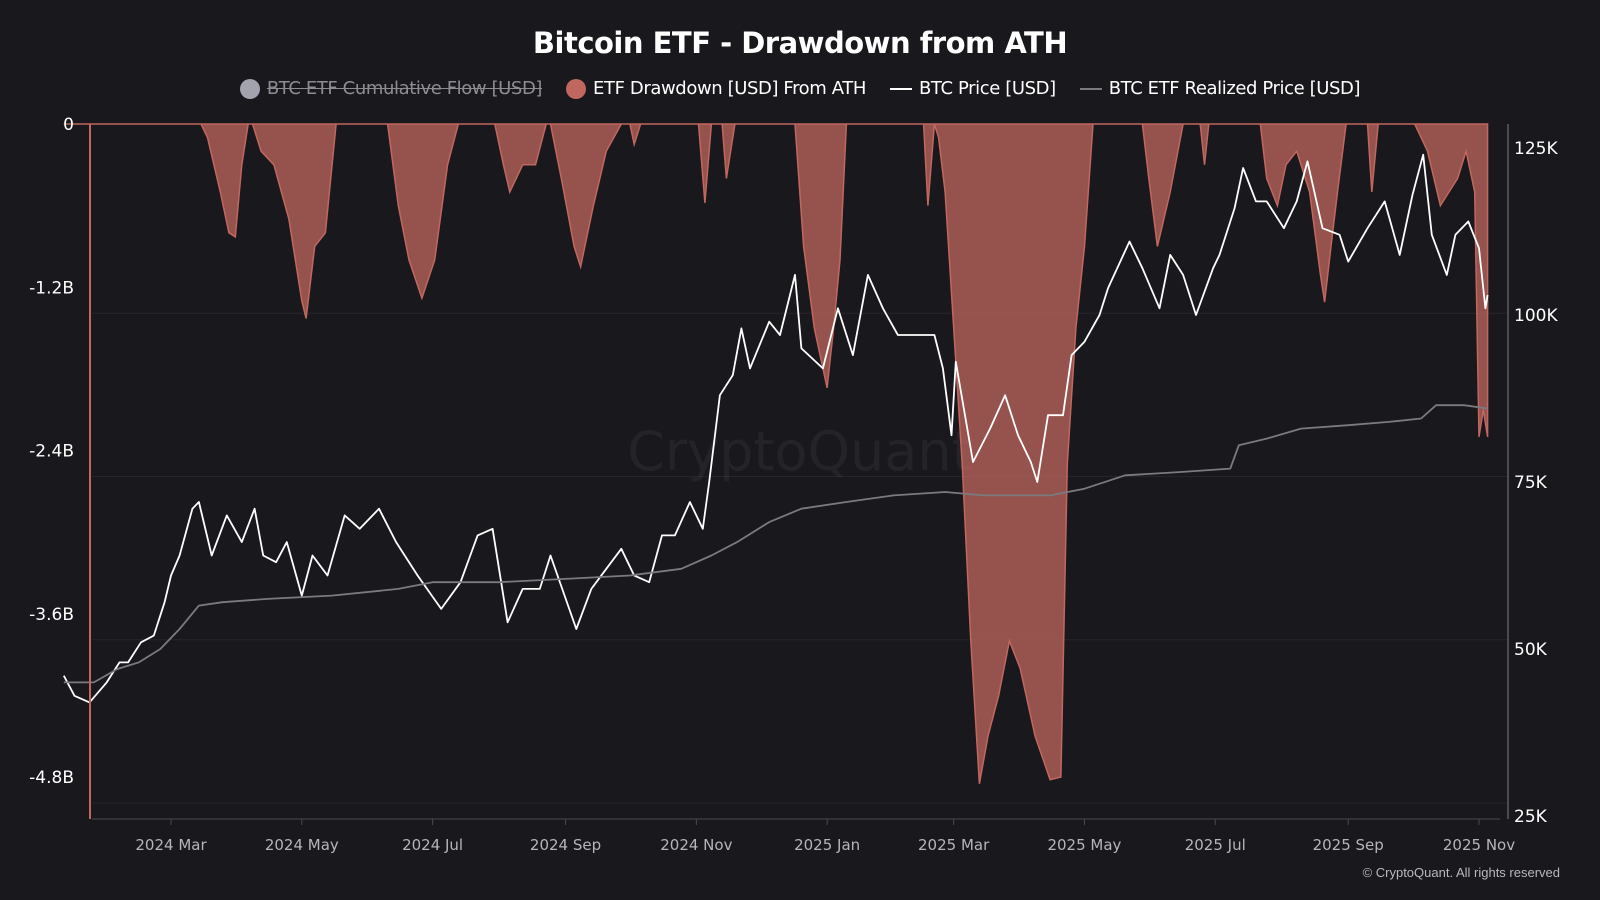 The image size is (1600, 900). I want to click on x-tick-label: 2024 Mar, so click(171, 845).